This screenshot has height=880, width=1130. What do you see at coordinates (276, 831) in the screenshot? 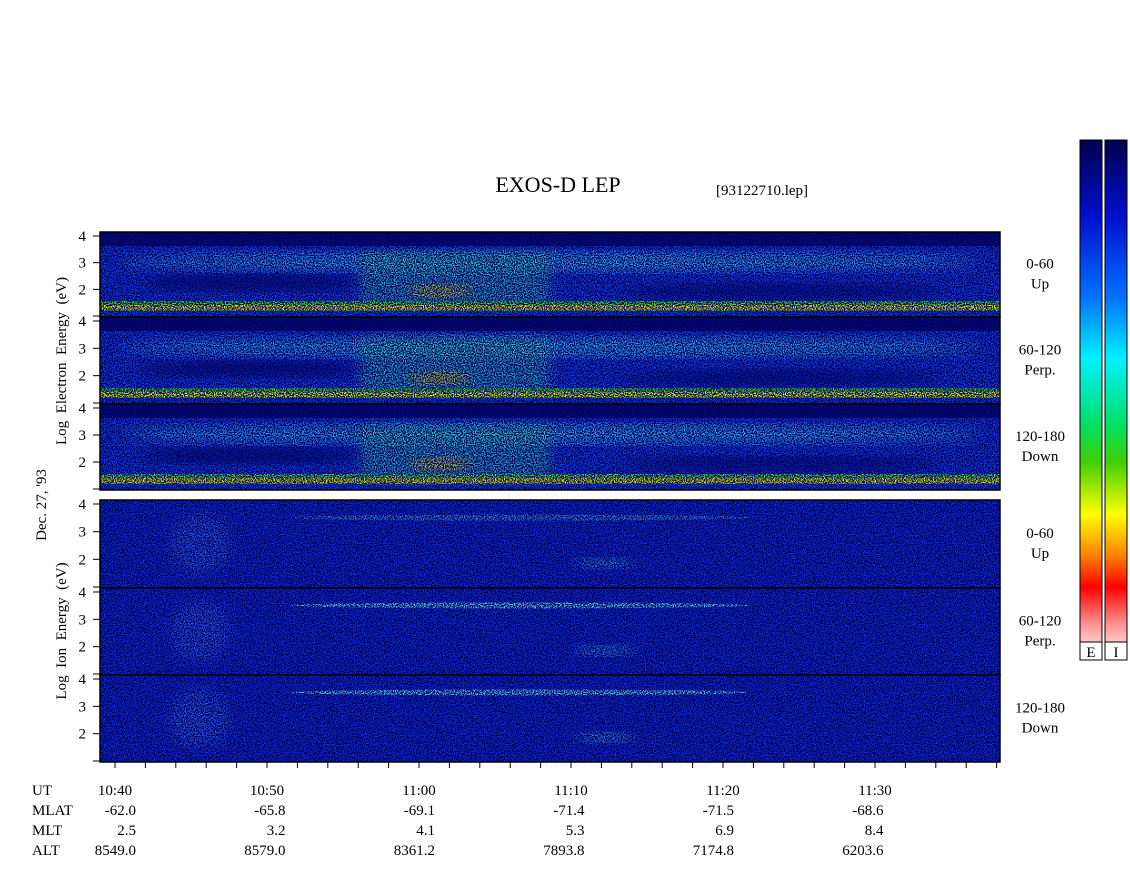
I see `row-value: 3.2` at bounding box center [276, 831].